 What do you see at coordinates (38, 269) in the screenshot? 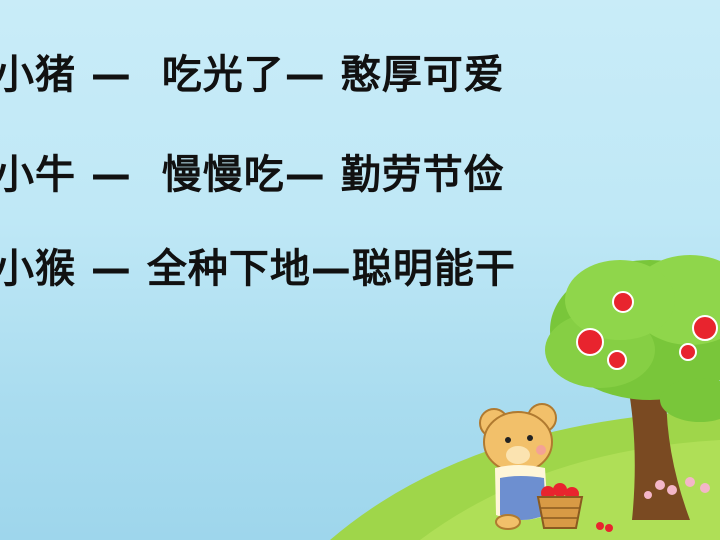
I see `animal-name: 小猴` at bounding box center [38, 269].